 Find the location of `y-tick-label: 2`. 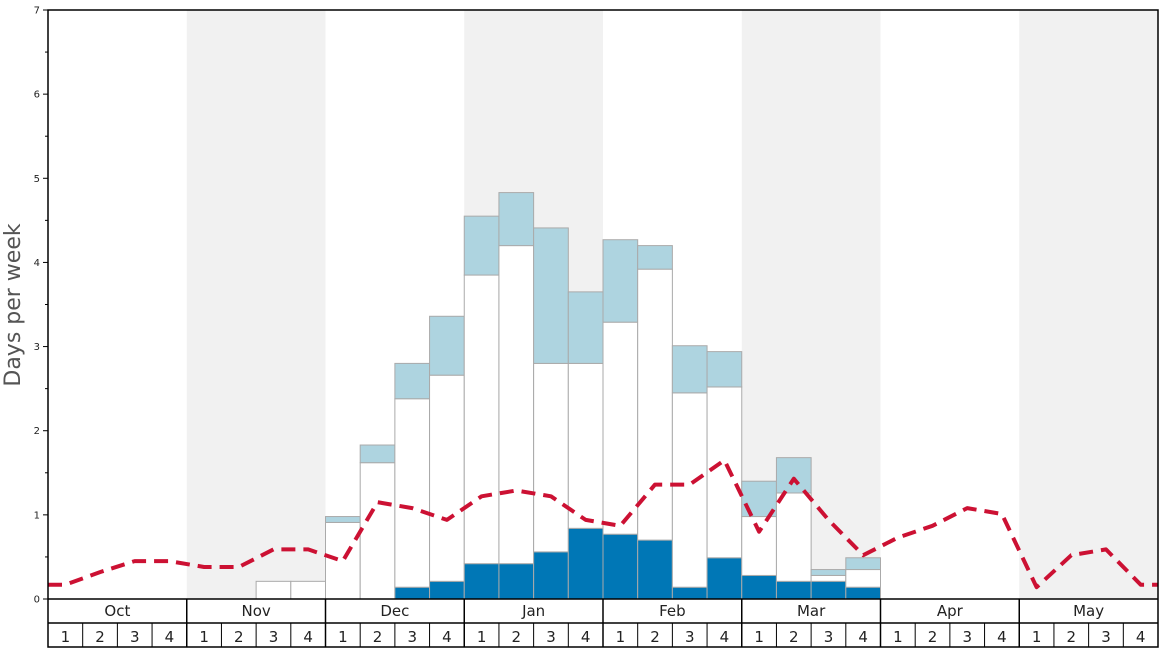

y-tick-label: 2 is located at coordinates (37, 431).